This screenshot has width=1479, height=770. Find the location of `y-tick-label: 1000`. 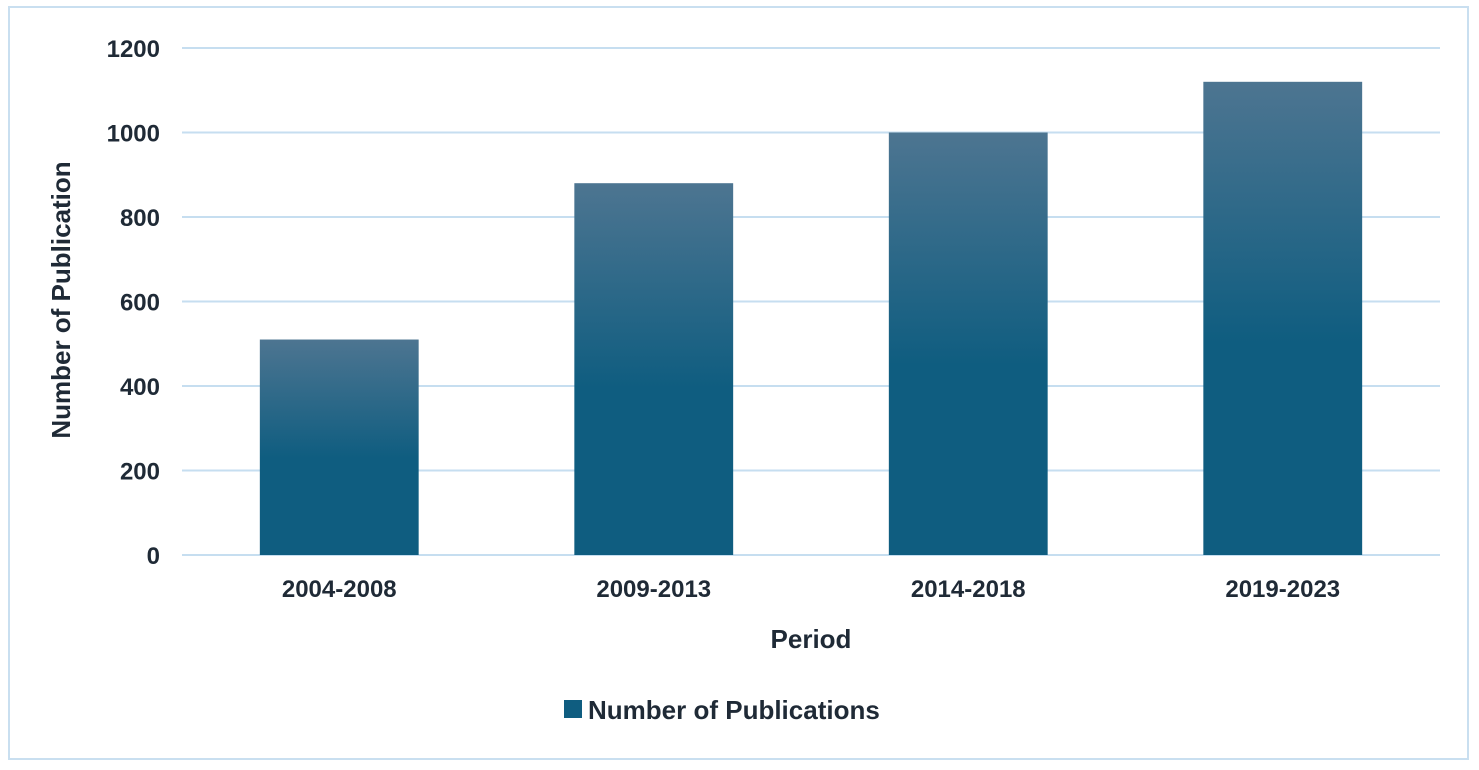

y-tick-label: 1000 is located at coordinates (133, 134).